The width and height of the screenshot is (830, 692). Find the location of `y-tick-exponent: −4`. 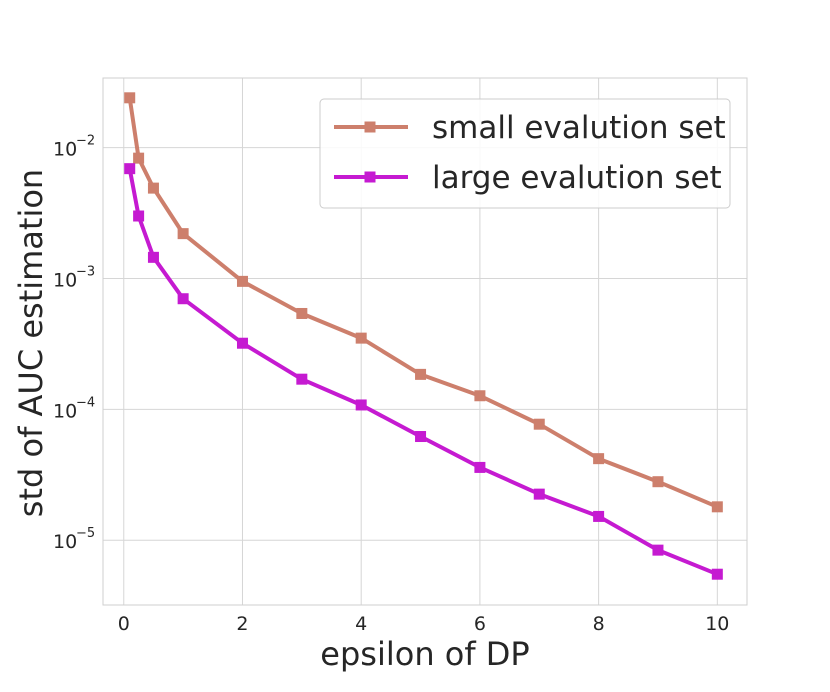

y-tick-exponent: −4 is located at coordinates (85, 402).